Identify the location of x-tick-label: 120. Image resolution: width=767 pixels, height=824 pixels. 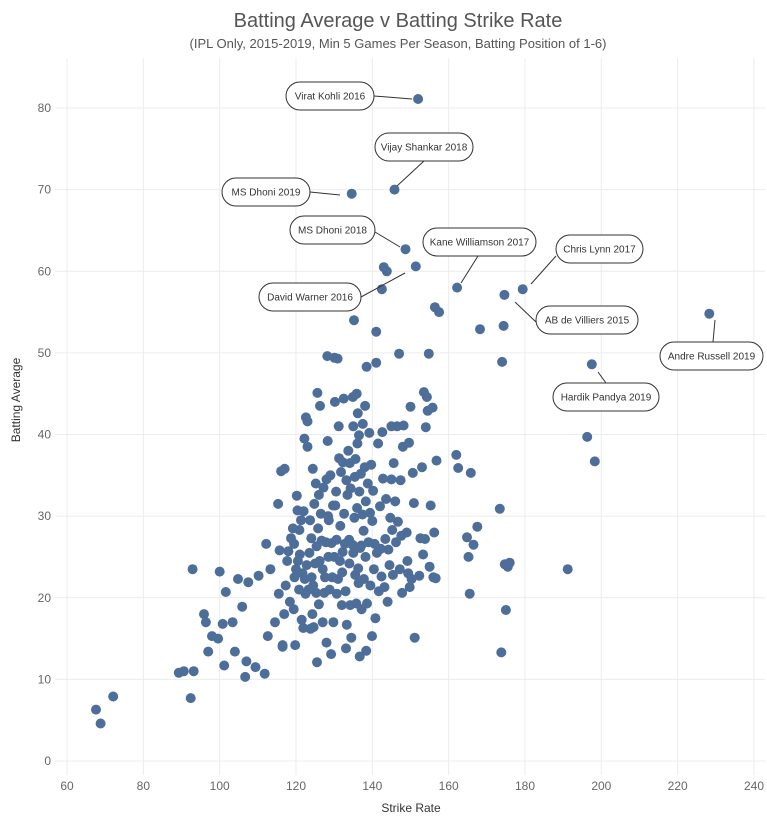
(296, 786).